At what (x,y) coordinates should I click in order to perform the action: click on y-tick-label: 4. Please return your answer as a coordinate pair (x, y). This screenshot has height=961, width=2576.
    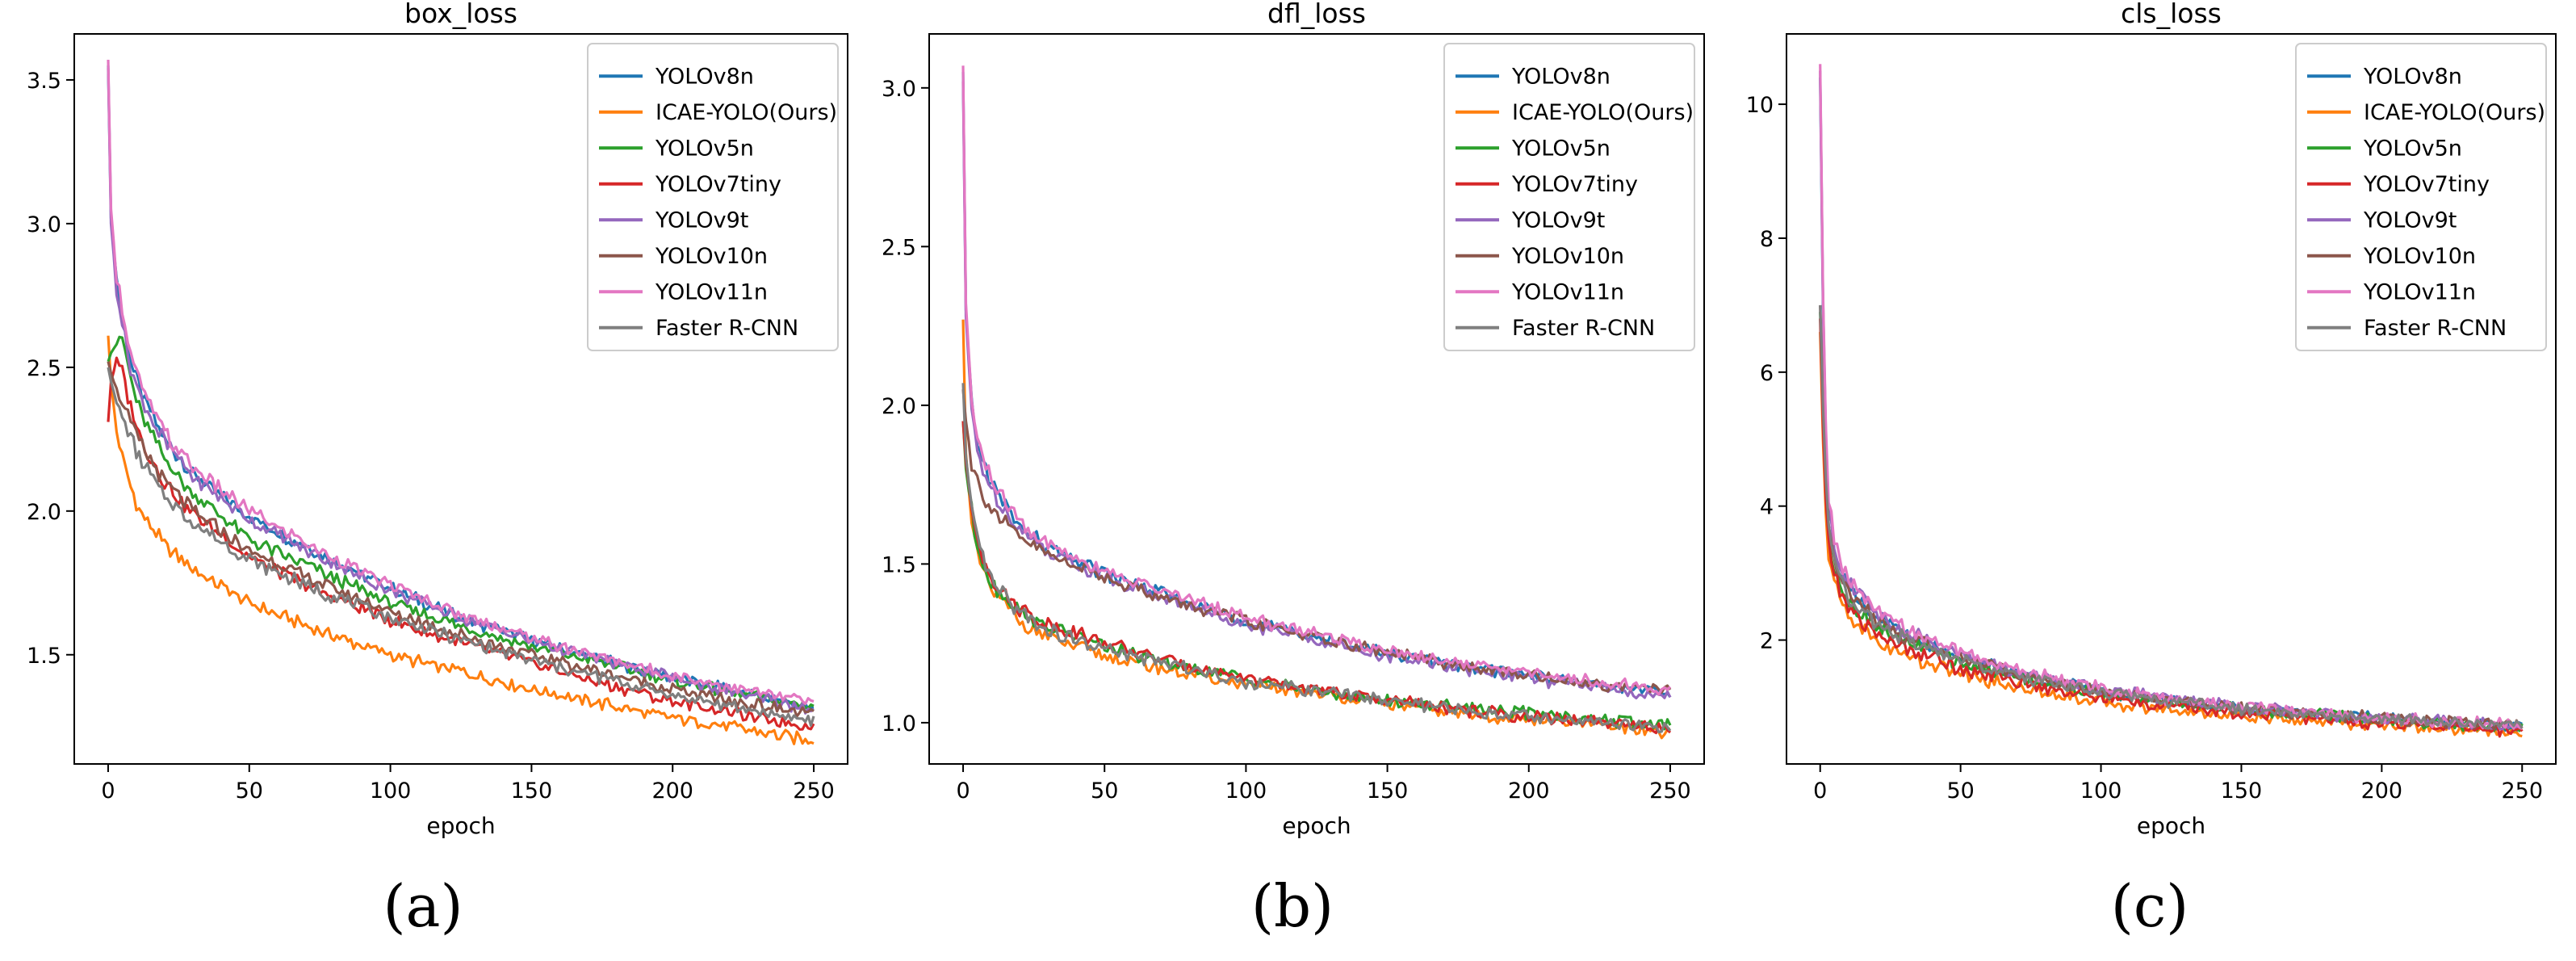
    Looking at the image, I should click on (1767, 507).